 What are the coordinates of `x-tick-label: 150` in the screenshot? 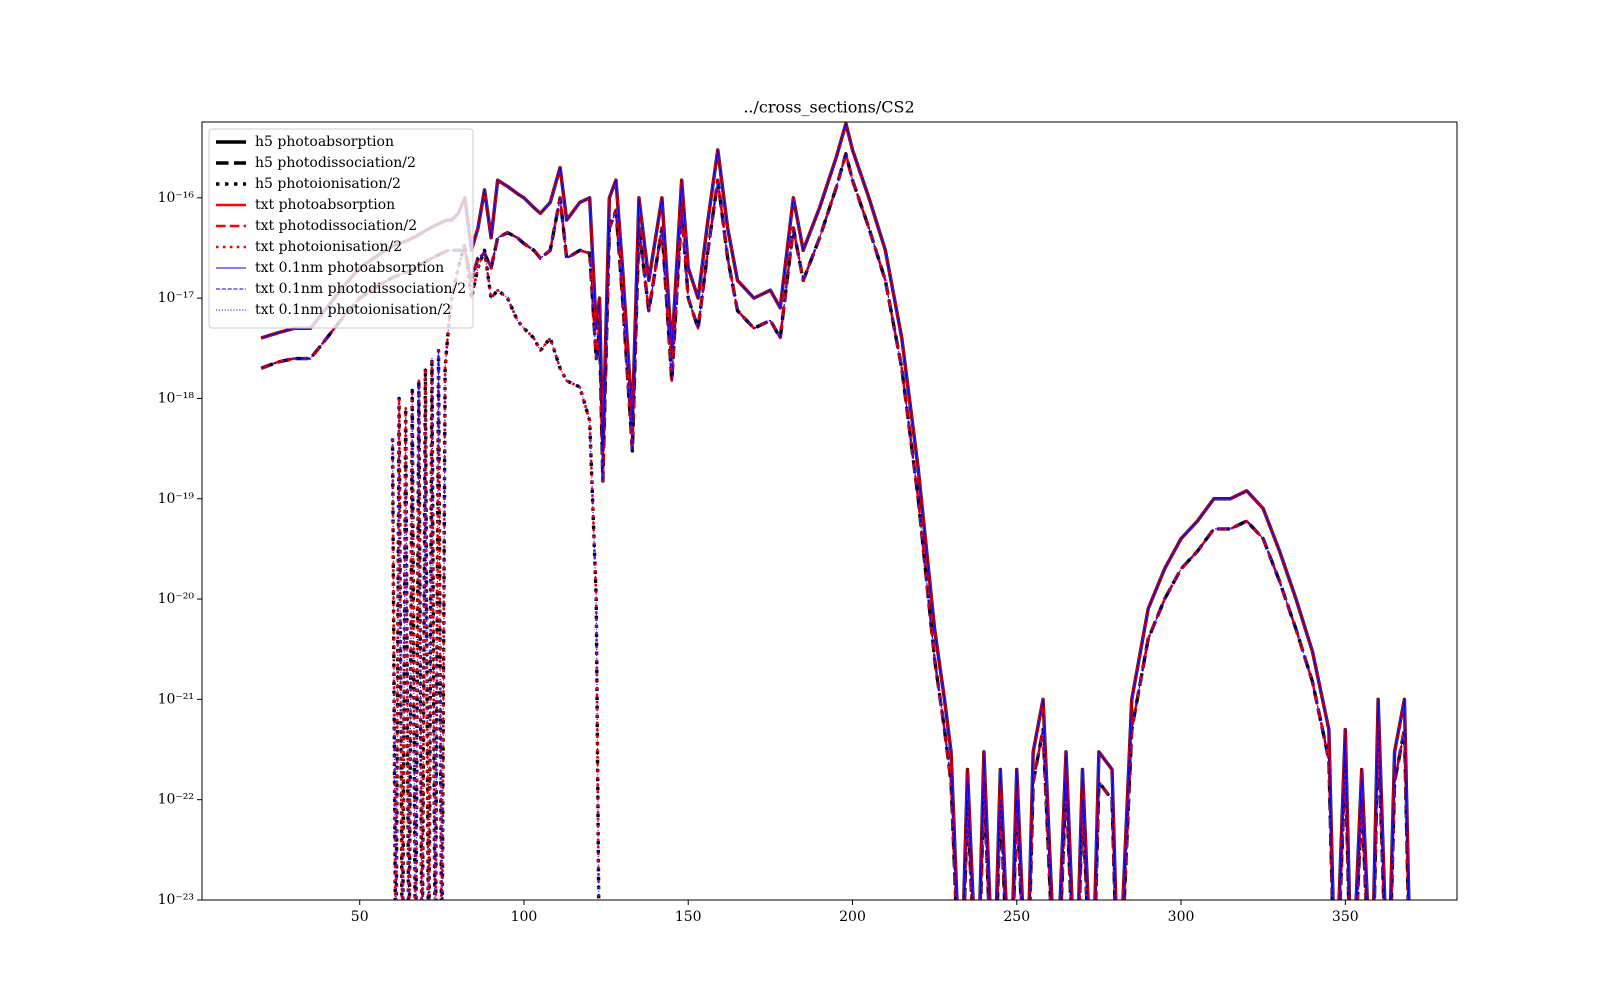 It's located at (688, 917).